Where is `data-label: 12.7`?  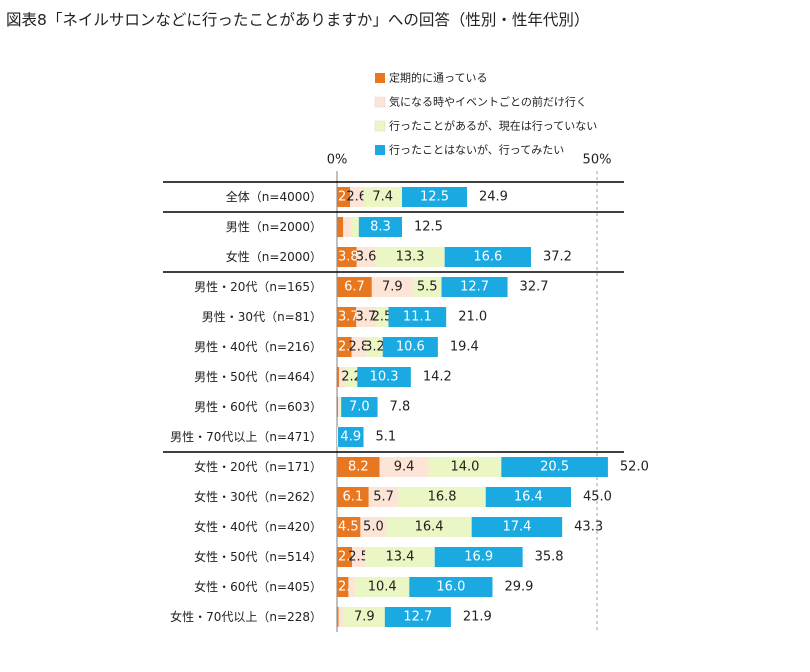 data-label: 12.7 is located at coordinates (417, 617).